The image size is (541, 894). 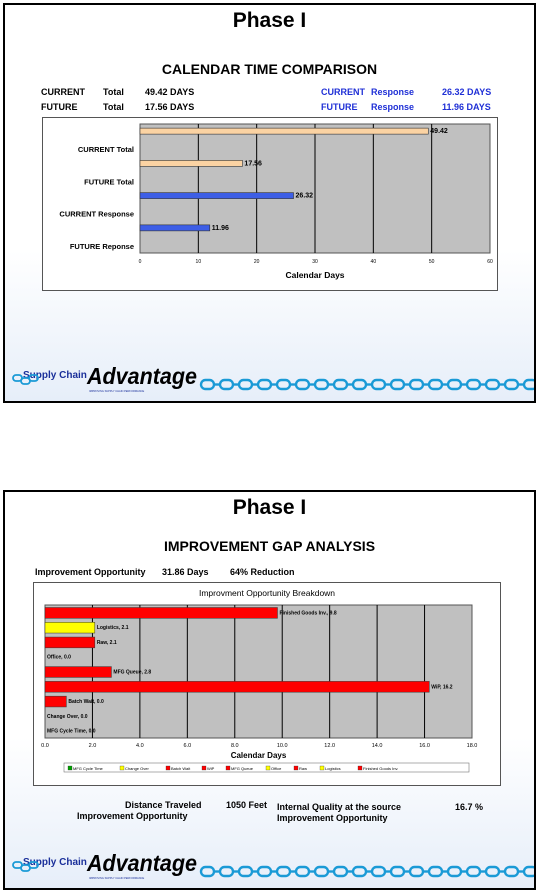 What do you see at coordinates (259, 755) in the screenshot?
I see `x-axis-label: Calendar Days` at bounding box center [259, 755].